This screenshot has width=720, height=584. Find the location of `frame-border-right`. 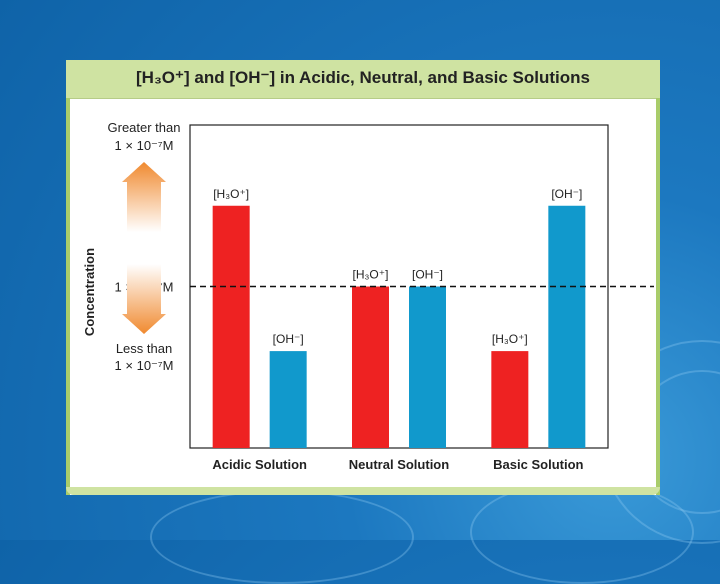

frame-border-right is located at coordinates (658, 296).